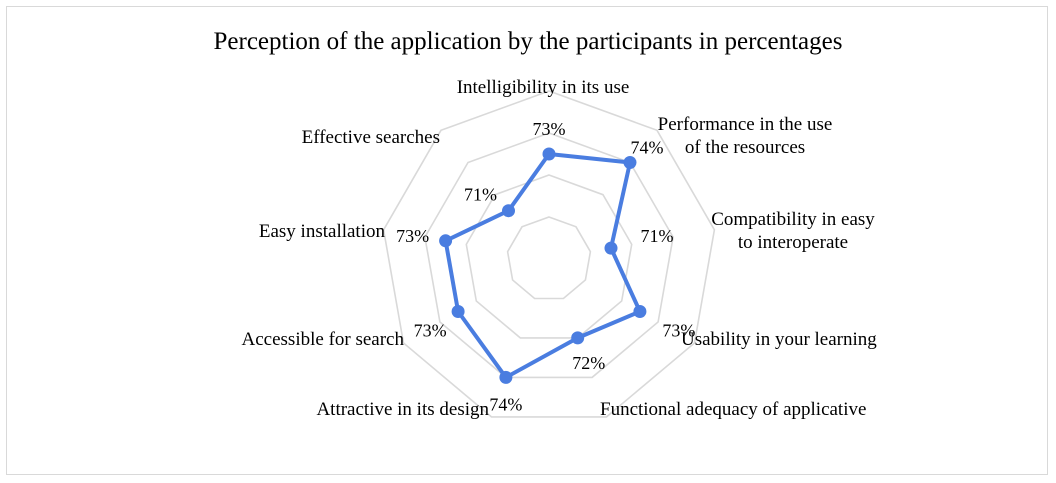 The width and height of the screenshot is (1056, 483). Describe the element at coordinates (323, 339) in the screenshot. I see `category-label: Accessible for search` at that location.